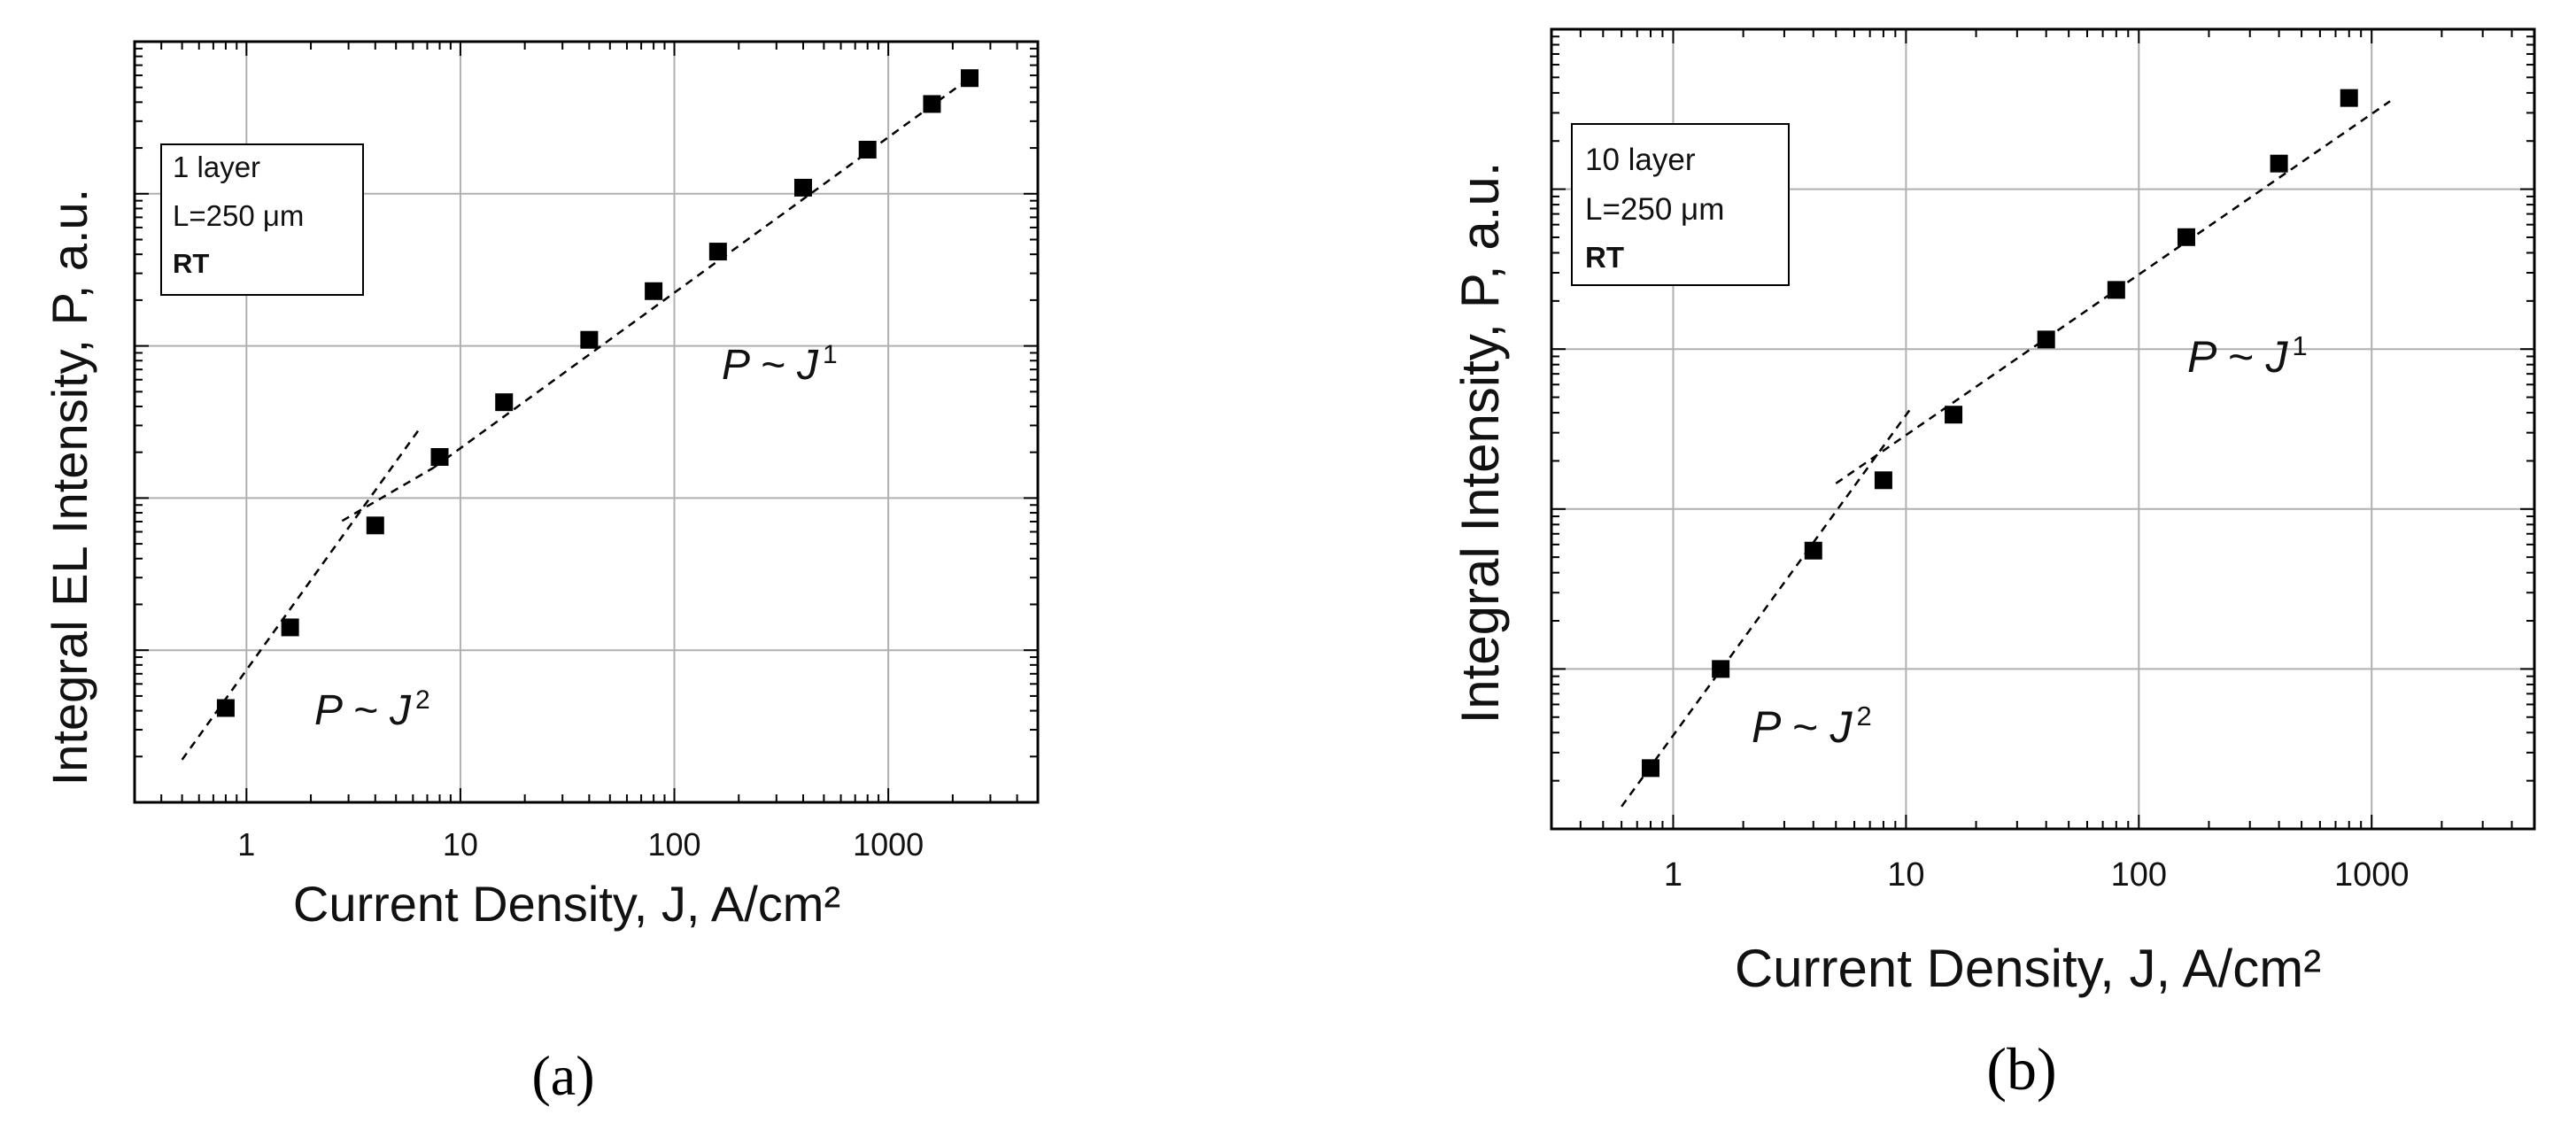 The height and width of the screenshot is (1130, 2576). What do you see at coordinates (363, 711) in the screenshot?
I see `annotation-p-j2-a-text: P ~ J` at bounding box center [363, 711].